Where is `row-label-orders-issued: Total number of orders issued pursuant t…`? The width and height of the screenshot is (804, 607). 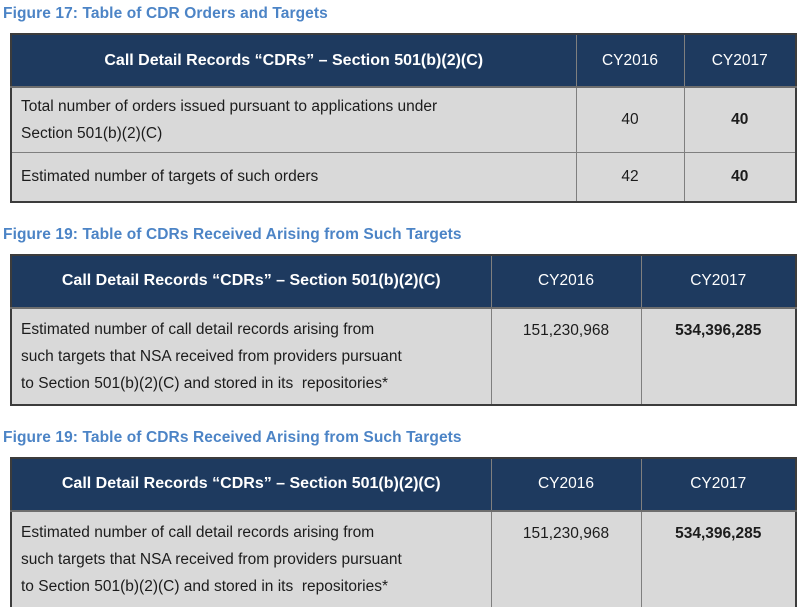
row-label-orders-issued: Total number of orders issued pursuant t… is located at coordinates (293, 119).